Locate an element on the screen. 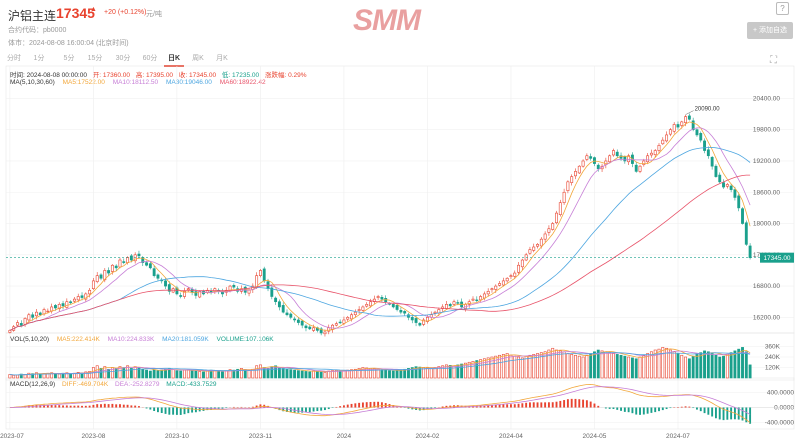  vol-volume: VOLUME:107.106K is located at coordinates (245, 339).